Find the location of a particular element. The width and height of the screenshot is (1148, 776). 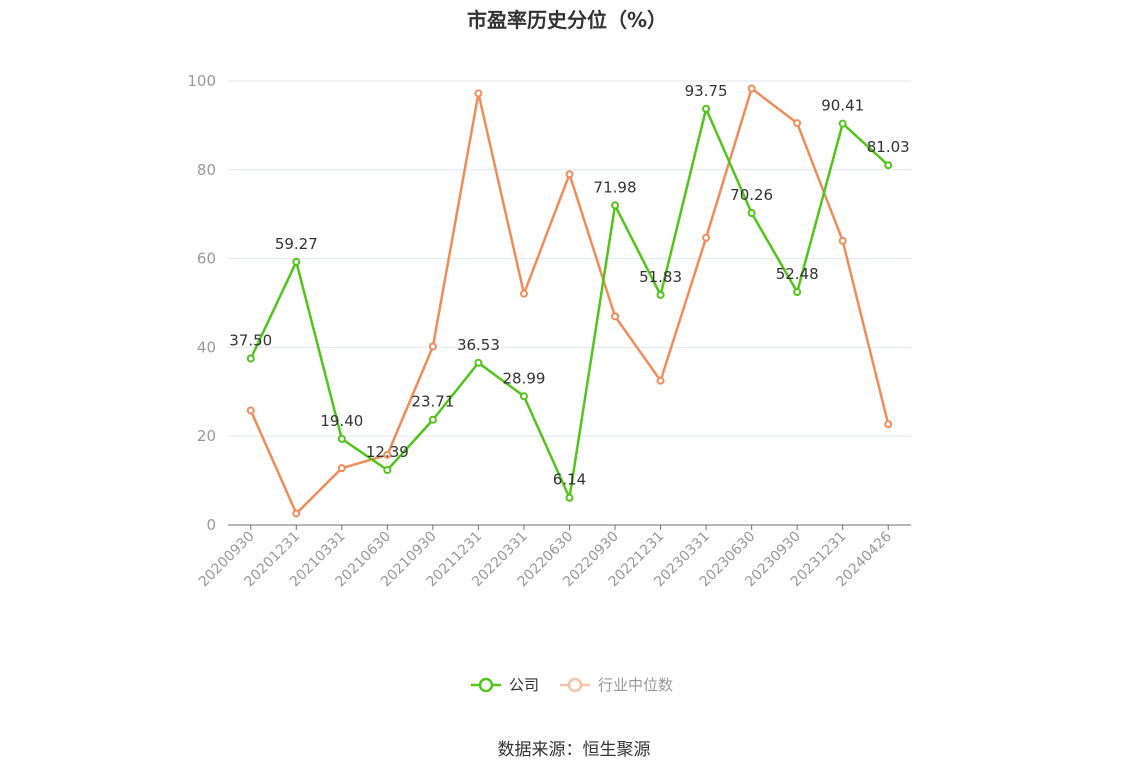

legend-industry-label: 行业中位数 is located at coordinates (635, 685).